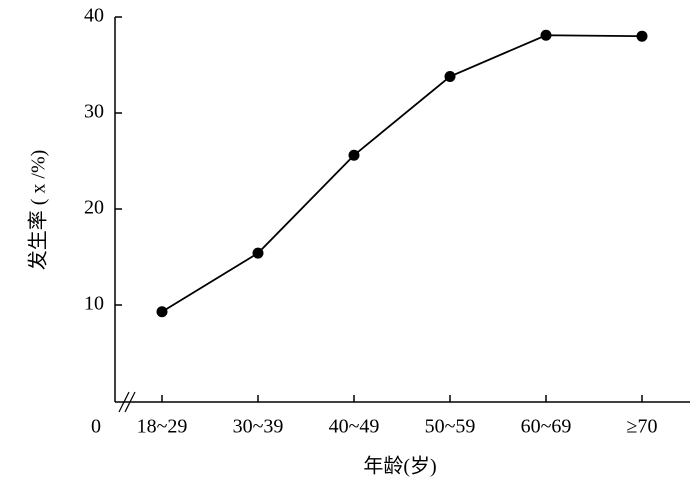  What do you see at coordinates (38, 210) in the screenshot?
I see `y-axis-title: 发生率 ( x /%)` at bounding box center [38, 210].